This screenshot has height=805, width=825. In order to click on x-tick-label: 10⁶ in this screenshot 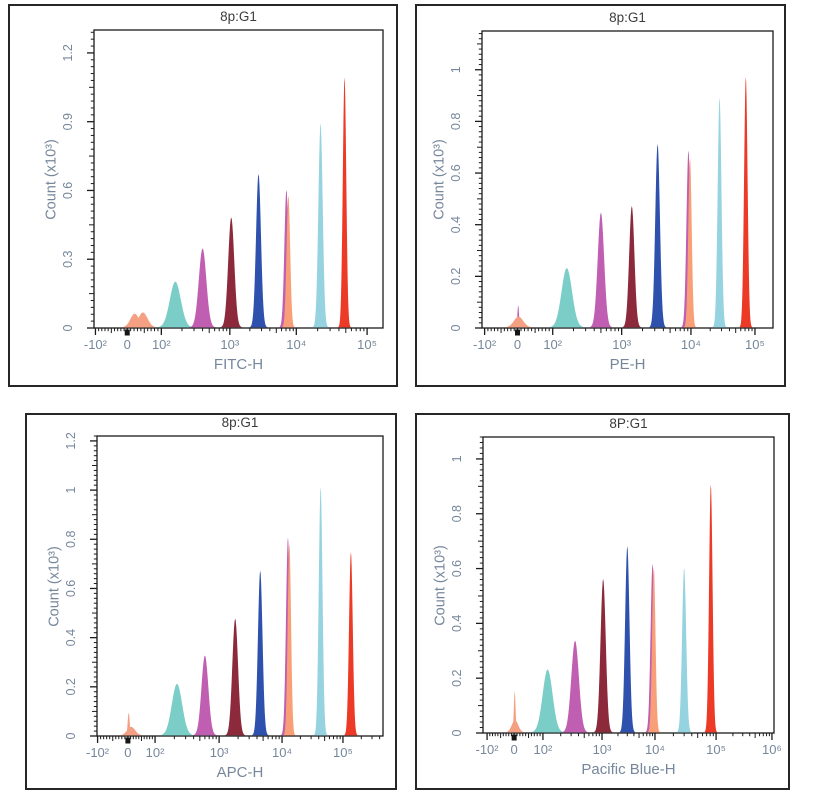, I will do `click(772, 749)`.